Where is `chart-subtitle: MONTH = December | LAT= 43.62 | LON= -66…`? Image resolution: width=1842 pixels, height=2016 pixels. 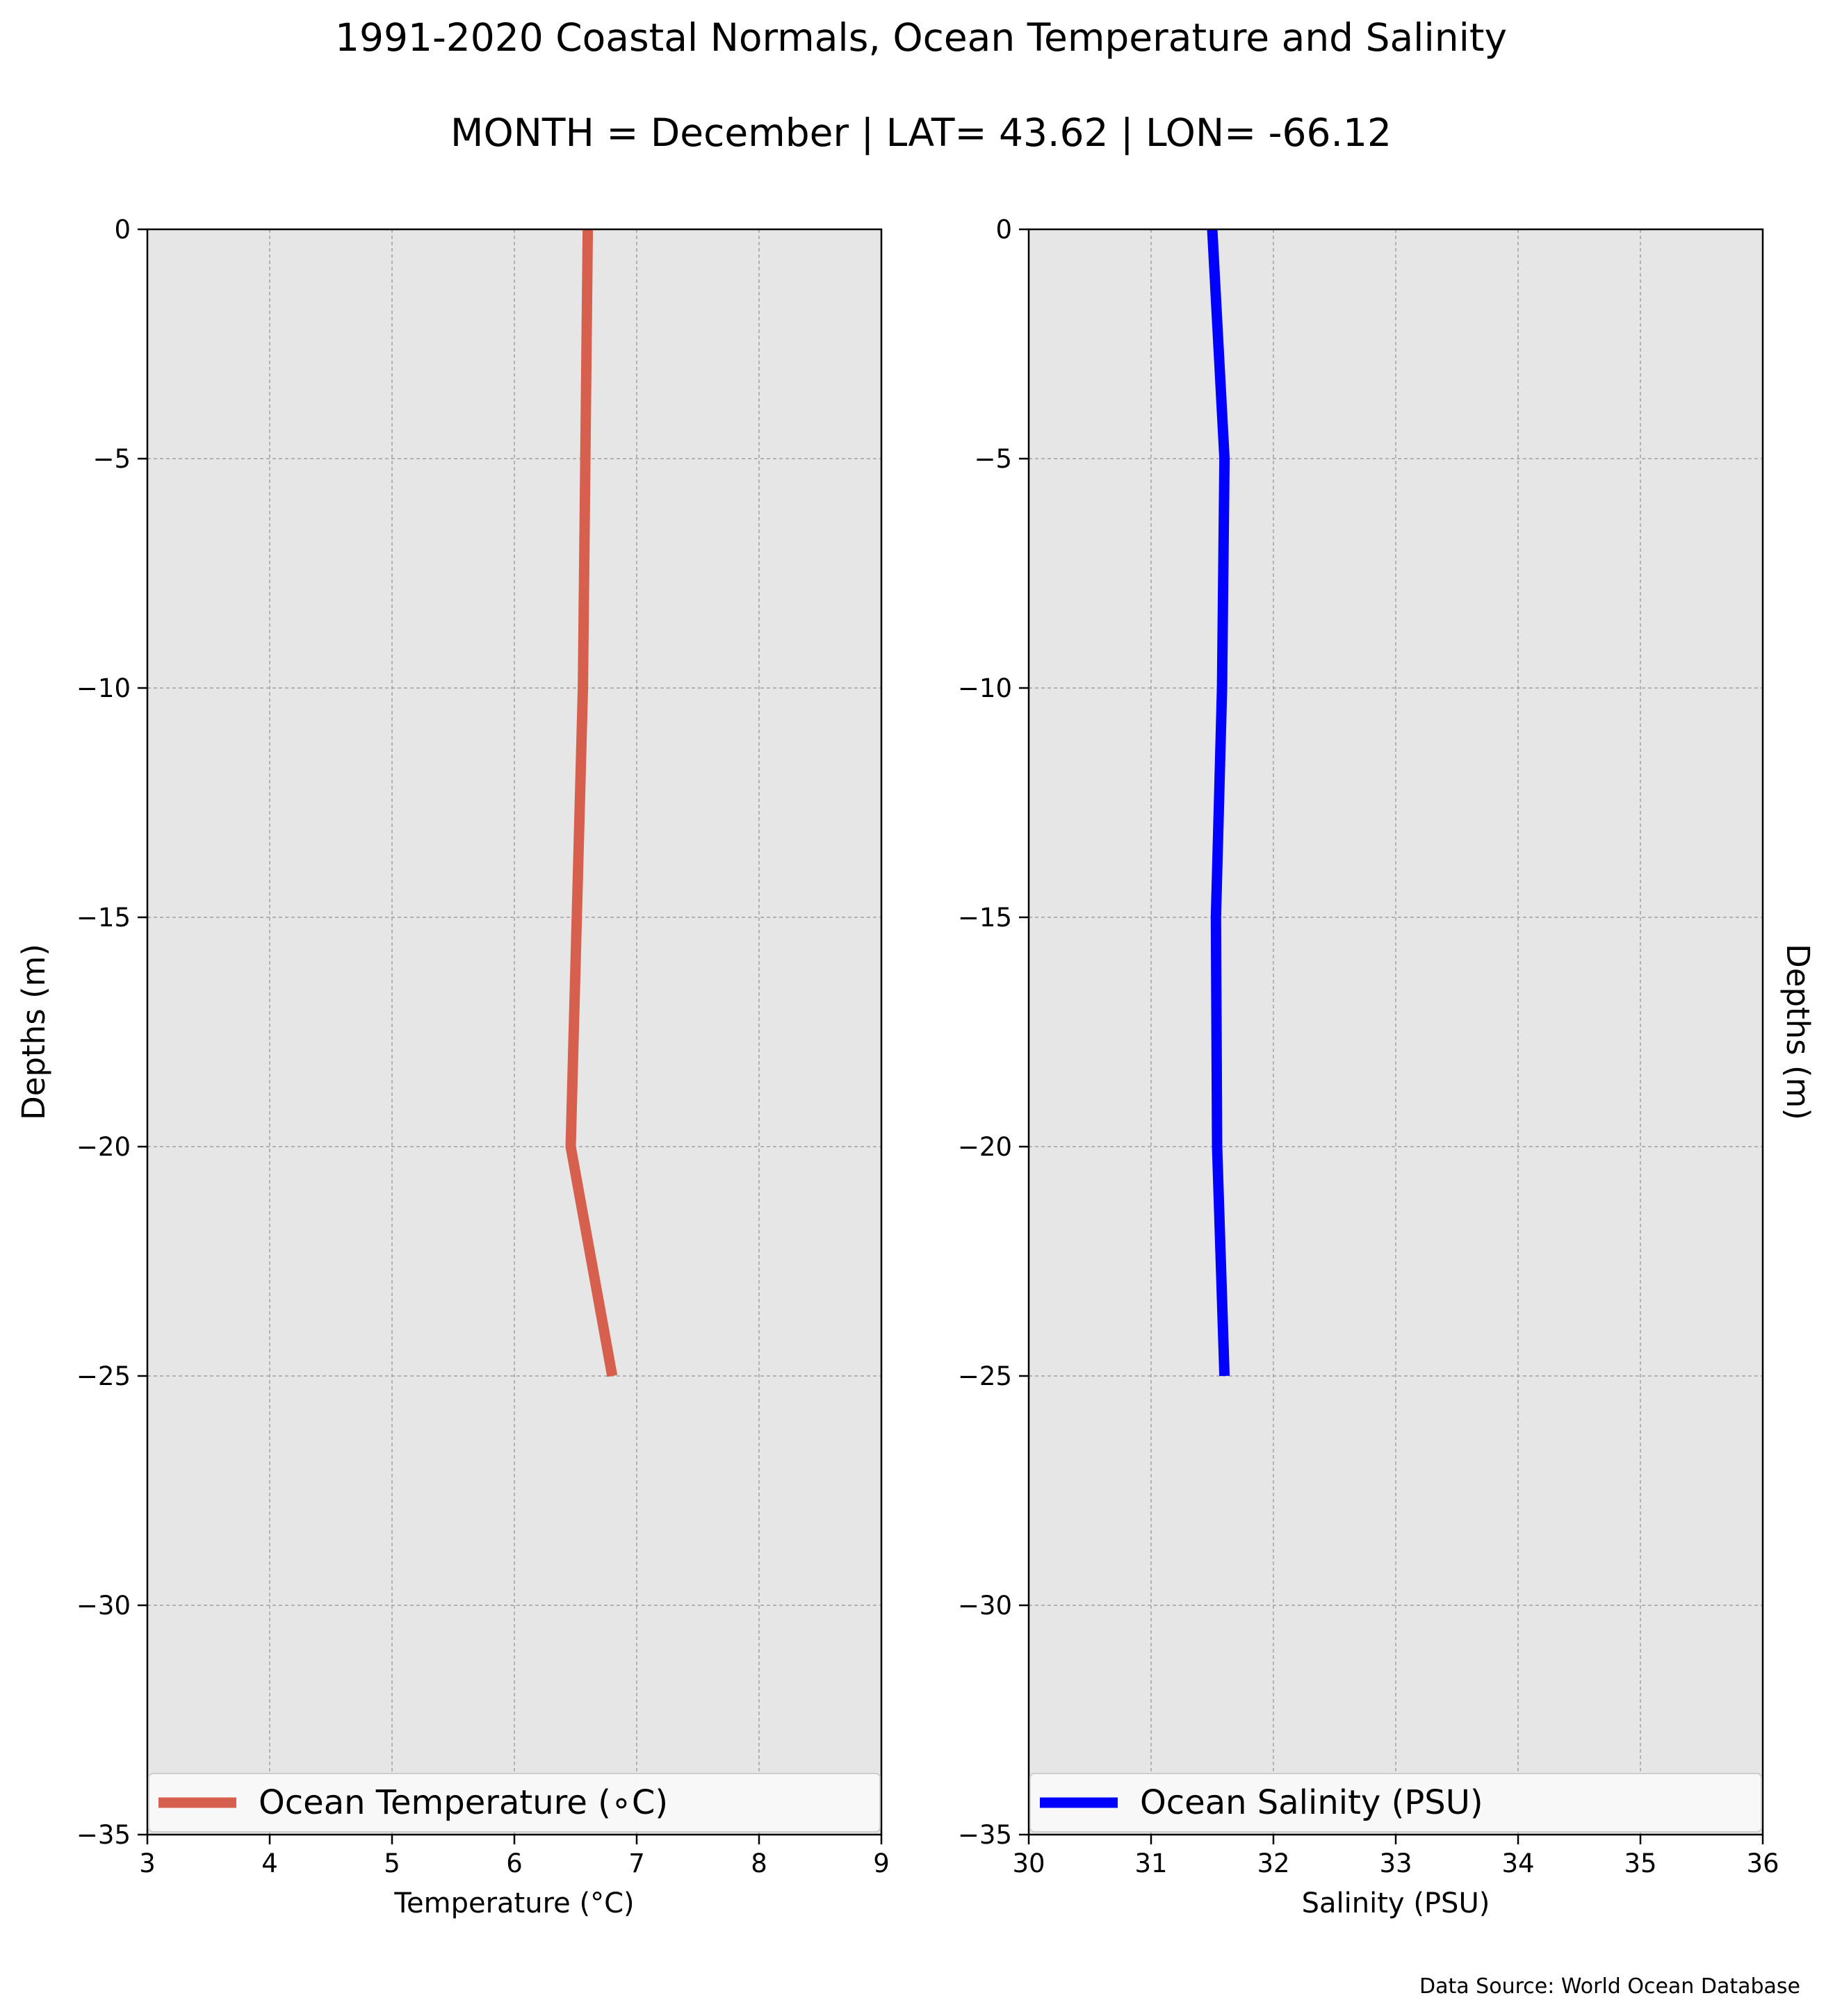 chart-subtitle: MONTH = December | LAT= 43.62 | LON= -66… is located at coordinates (921, 133).